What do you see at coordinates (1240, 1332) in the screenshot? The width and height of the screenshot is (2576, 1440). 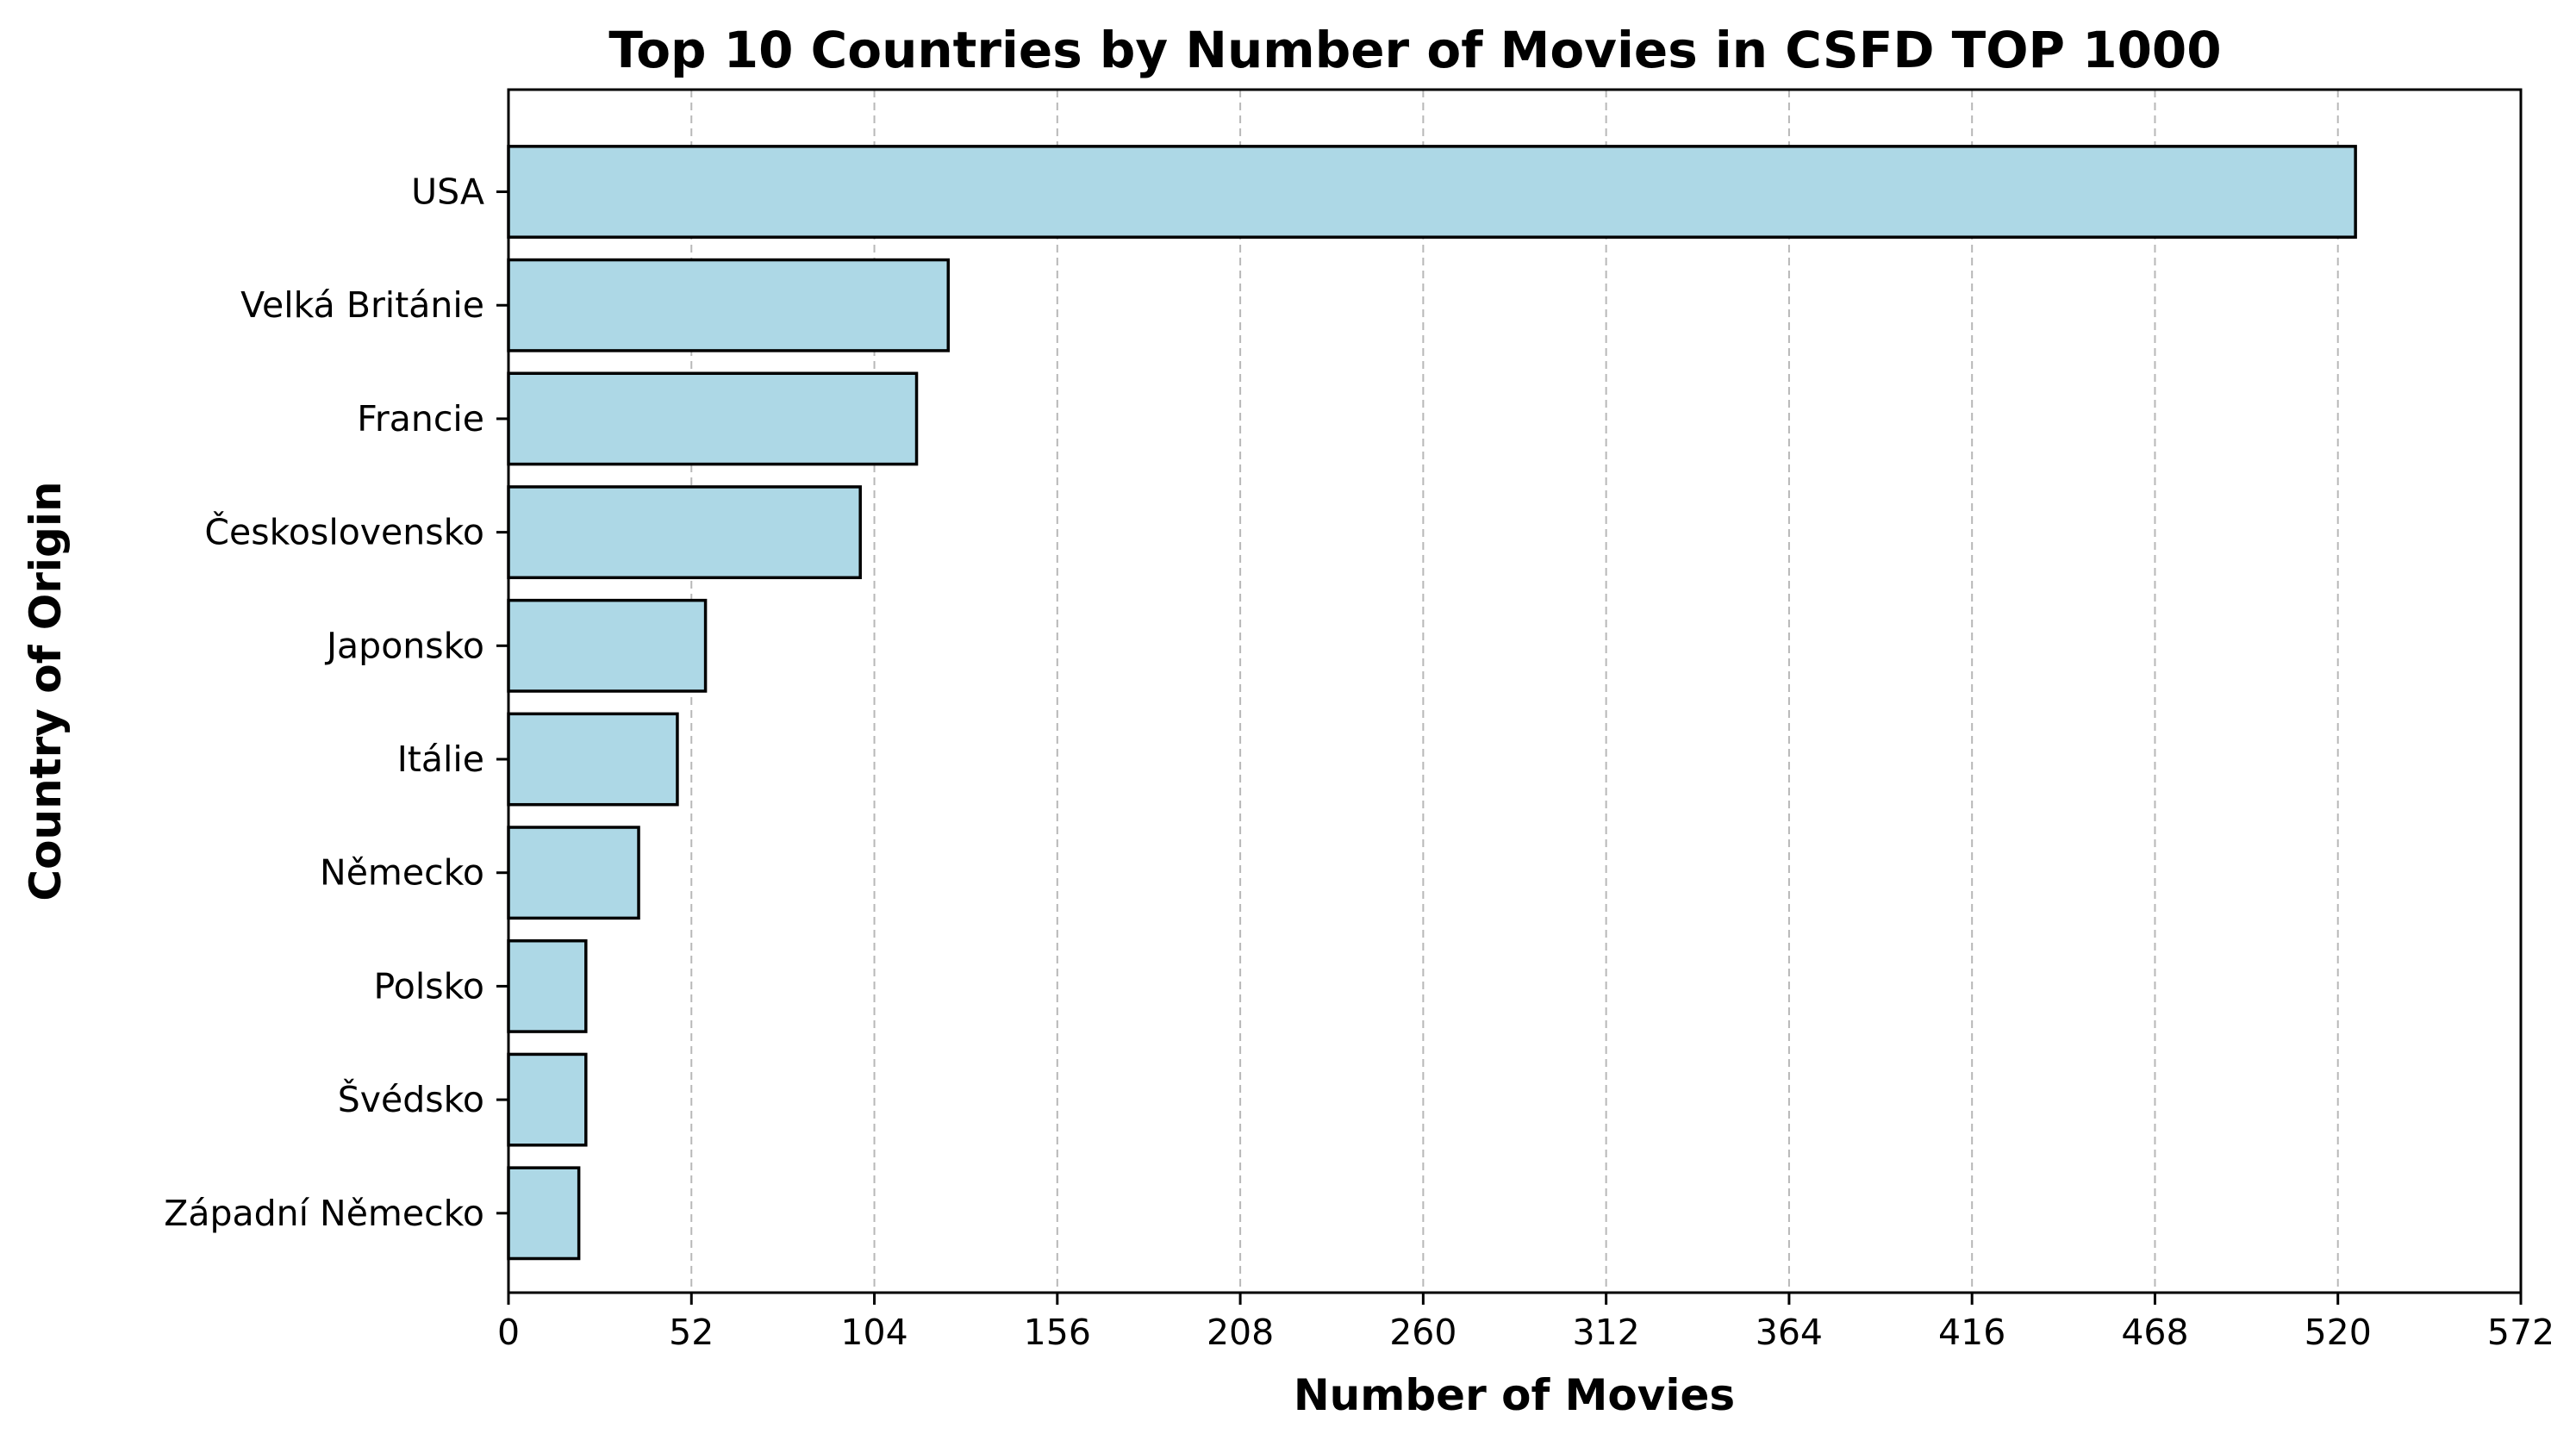 I see `x-tick-label-4: 208` at bounding box center [1240, 1332].